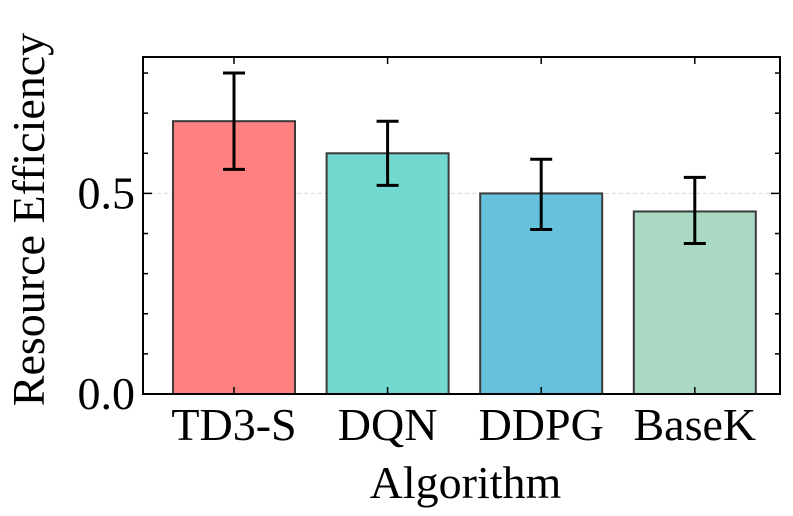 This screenshot has height=516, width=793. I want to click on y-axis-title: Resource Efficiency, so click(28, 219).